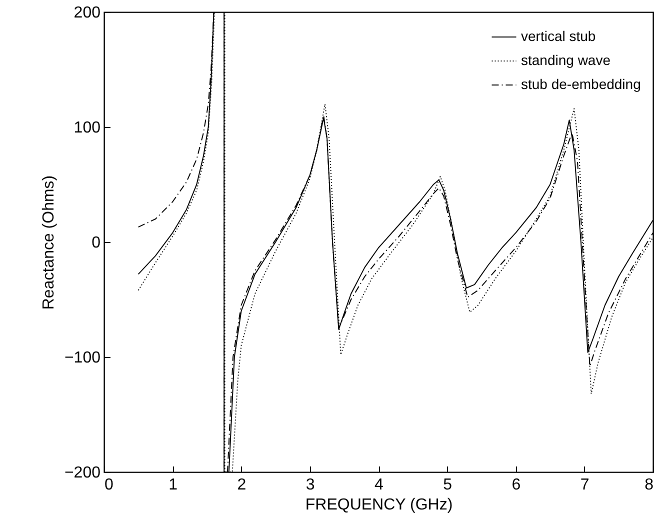 This screenshot has height=527, width=659. What do you see at coordinates (585, 485) in the screenshot?
I see `x-tick-label: 7` at bounding box center [585, 485].